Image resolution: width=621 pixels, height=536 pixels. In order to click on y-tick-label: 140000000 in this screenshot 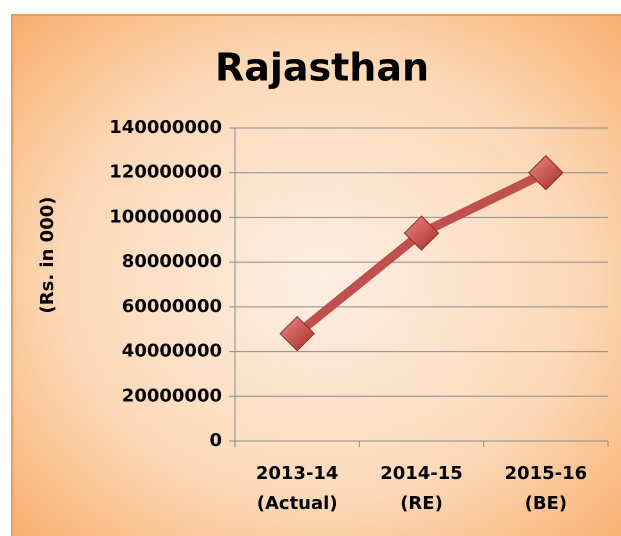, I will do `click(165, 127)`.